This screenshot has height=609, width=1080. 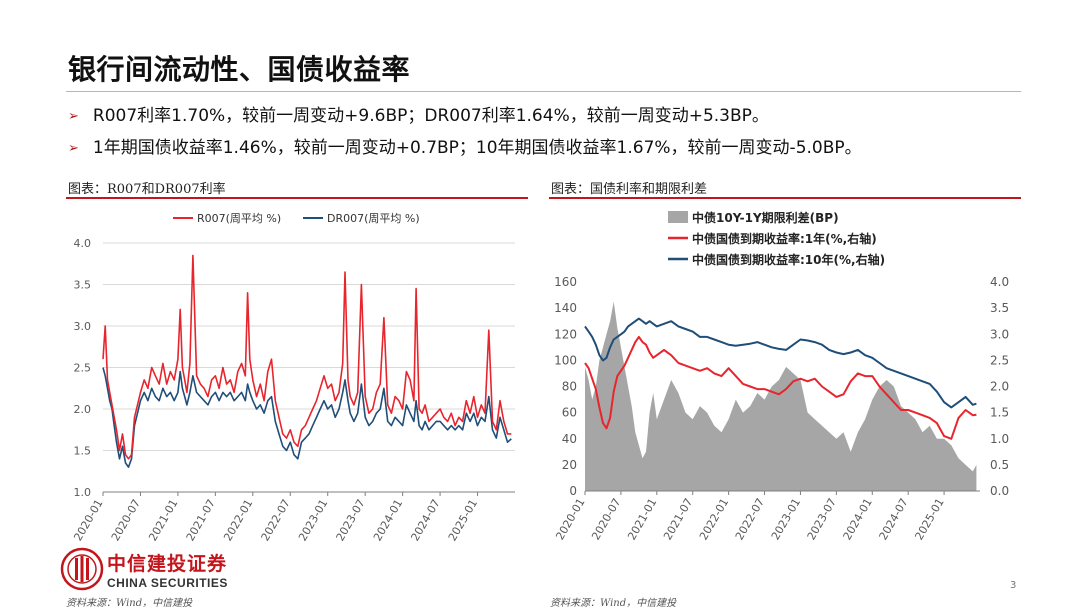 I want to click on figure-caption: 图表：国债利率和期限利差, so click(x=629, y=189).